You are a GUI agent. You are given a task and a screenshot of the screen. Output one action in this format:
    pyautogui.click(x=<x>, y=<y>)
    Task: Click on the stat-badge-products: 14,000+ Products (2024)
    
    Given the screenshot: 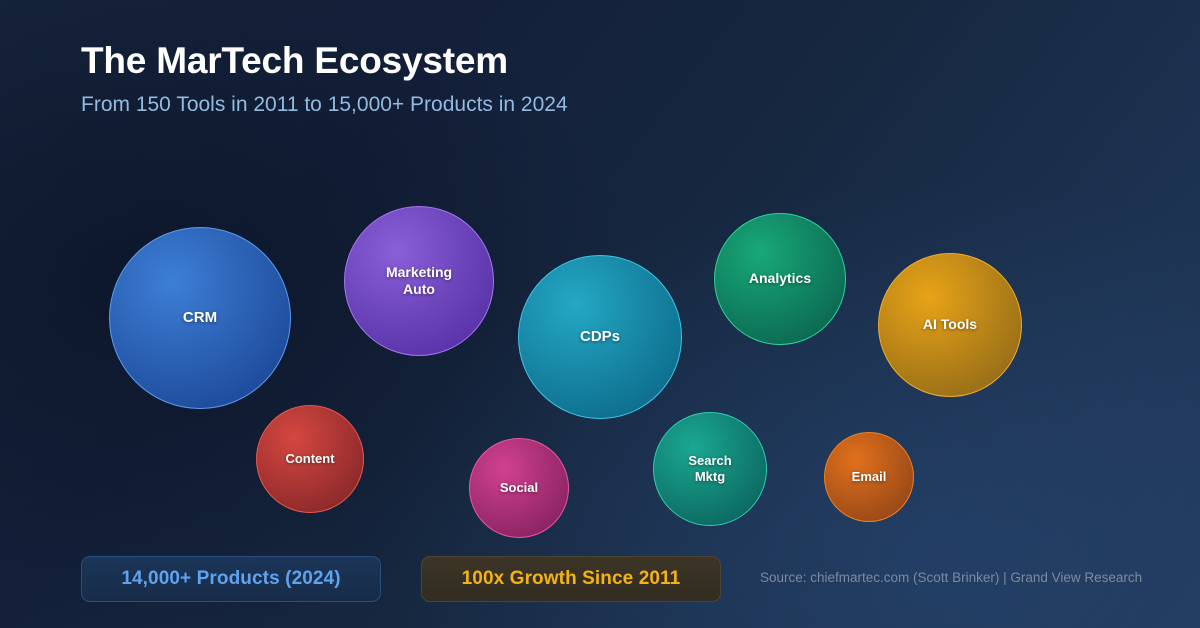 What is the action you would take?
    pyautogui.click(x=231, y=579)
    